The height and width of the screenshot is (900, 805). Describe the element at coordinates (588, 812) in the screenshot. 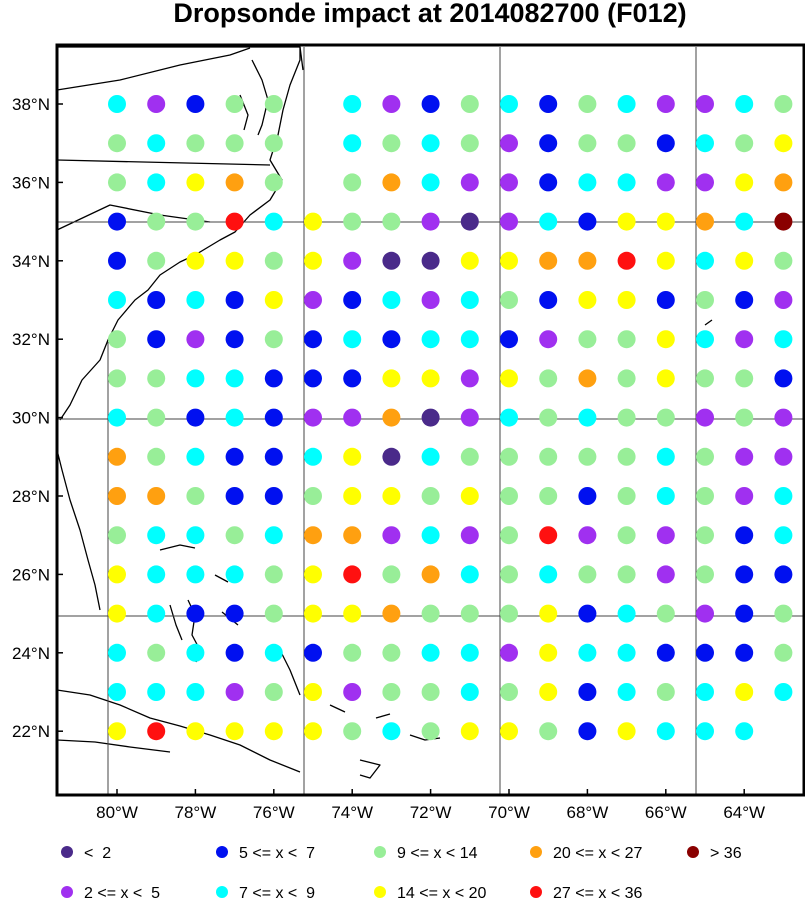

I see `lon-label: 68°W` at that location.